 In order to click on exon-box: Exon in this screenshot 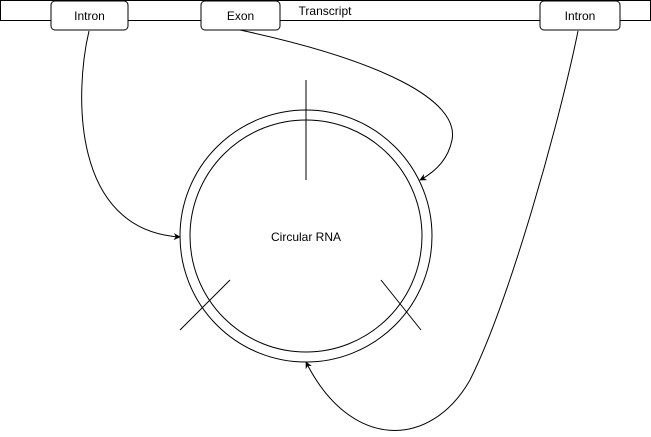, I will do `click(240, 15)`.